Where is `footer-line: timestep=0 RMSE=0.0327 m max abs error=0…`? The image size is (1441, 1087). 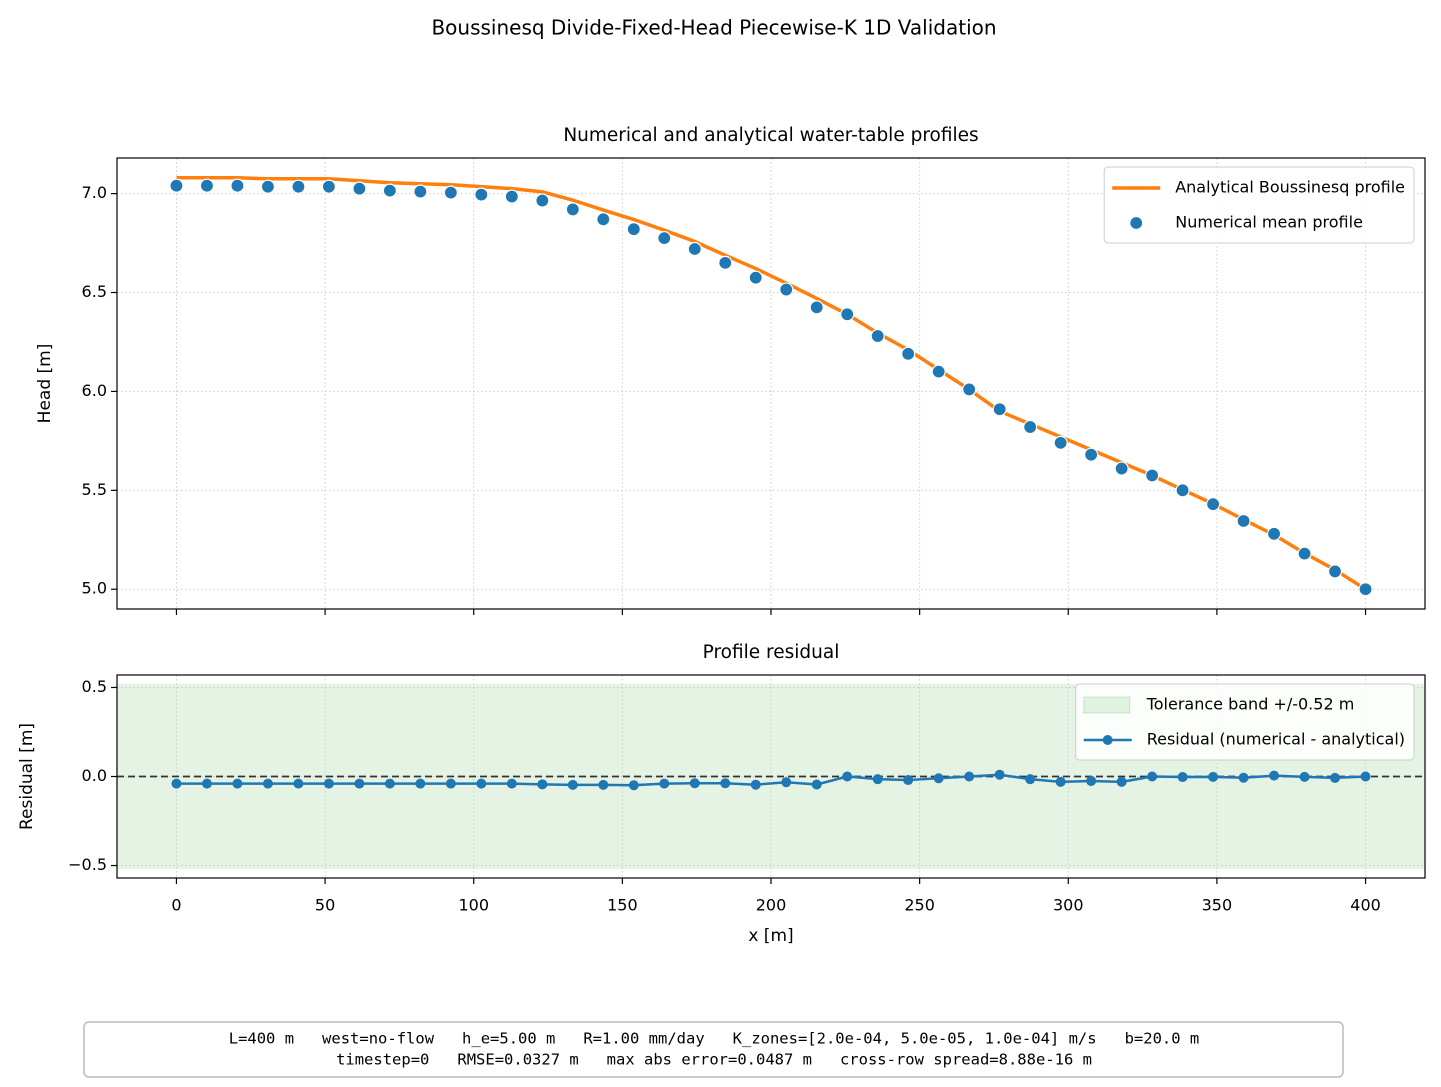
footer-line: timestep=0 RMSE=0.0327 m max abs error=0… is located at coordinates (714, 1060).